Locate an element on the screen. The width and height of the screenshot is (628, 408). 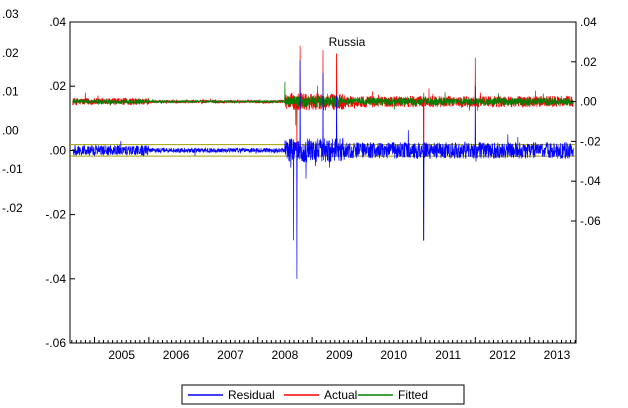
x-axis: 2005 2006 2007 2008 2009 2010 2011 2012 2013 is located at coordinates (323, 349).